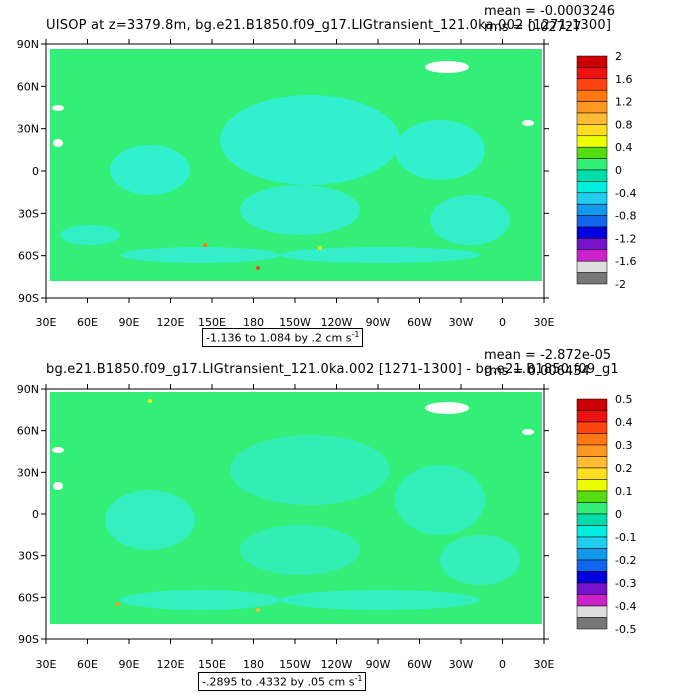  Describe the element at coordinates (624, 102) in the screenshot. I see `colorbar-label: 1.2` at that location.